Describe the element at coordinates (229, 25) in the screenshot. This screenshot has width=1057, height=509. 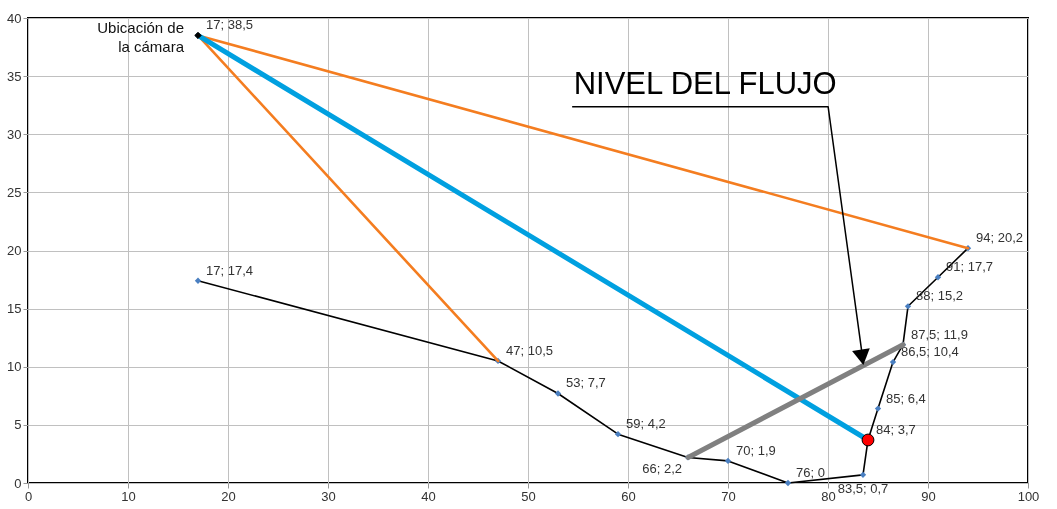
I see `data-label: 17; 38,5` at that location.